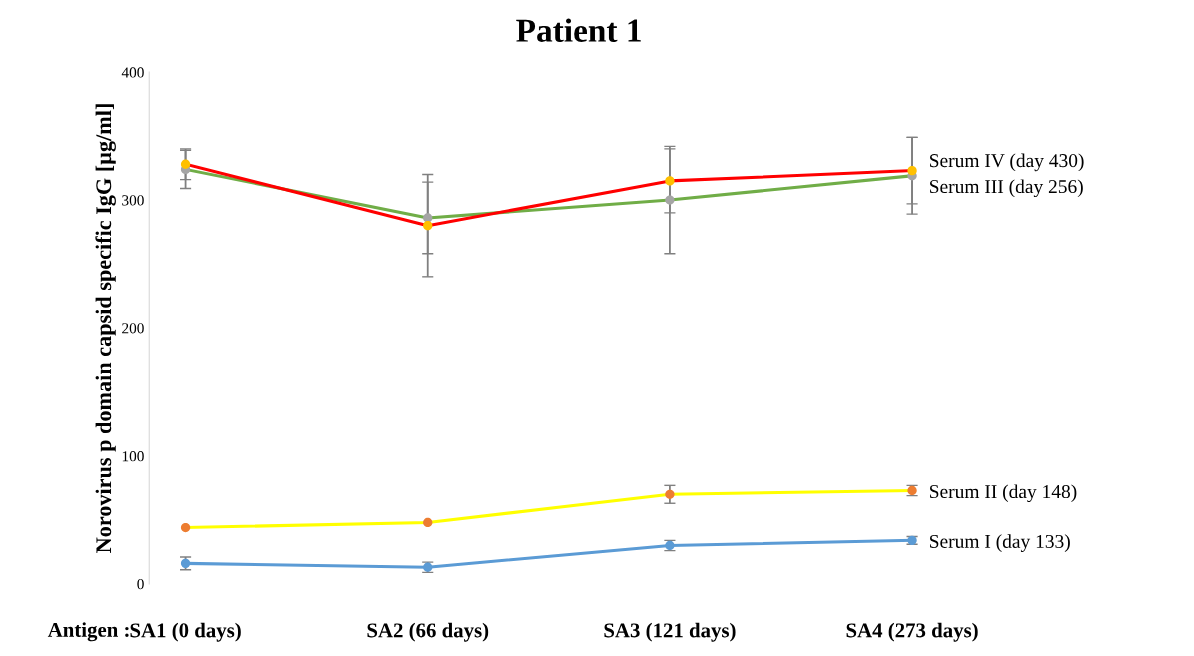 The height and width of the screenshot is (656, 1194). What do you see at coordinates (132, 72) in the screenshot?
I see `y-tick-label: 400` at bounding box center [132, 72].